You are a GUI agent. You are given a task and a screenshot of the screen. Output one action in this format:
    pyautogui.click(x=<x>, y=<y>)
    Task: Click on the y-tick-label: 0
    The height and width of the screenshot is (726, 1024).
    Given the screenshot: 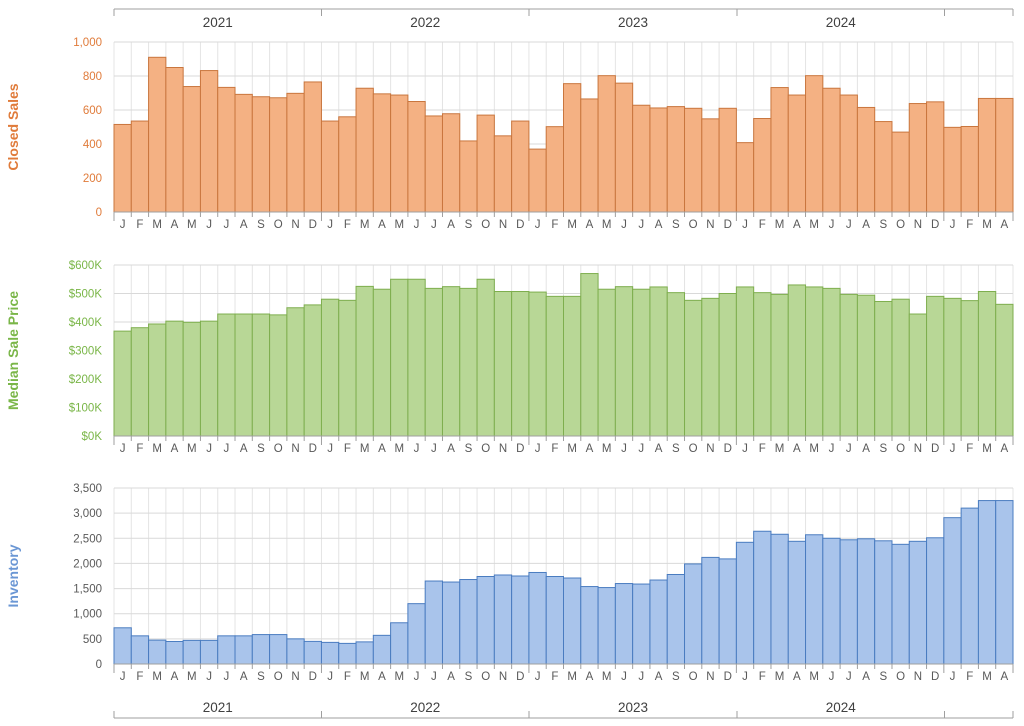 What is the action you would take?
    pyautogui.click(x=99, y=665)
    